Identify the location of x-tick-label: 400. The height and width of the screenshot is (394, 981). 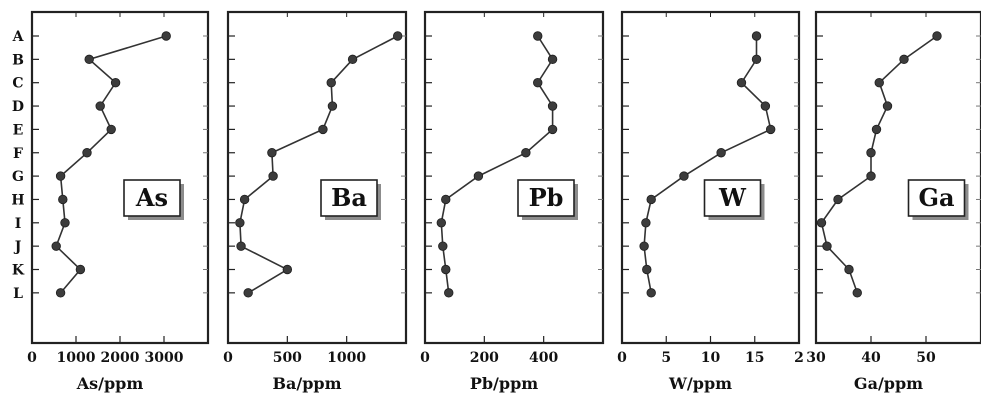
(543, 358).